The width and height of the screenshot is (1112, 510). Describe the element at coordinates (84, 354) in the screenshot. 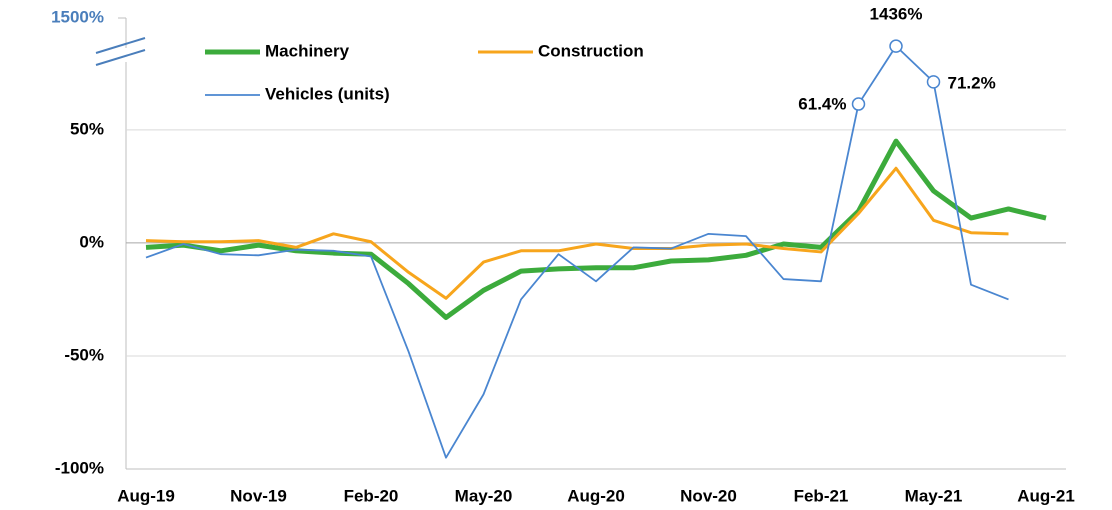

I see `y-tick-label: -50%` at that location.